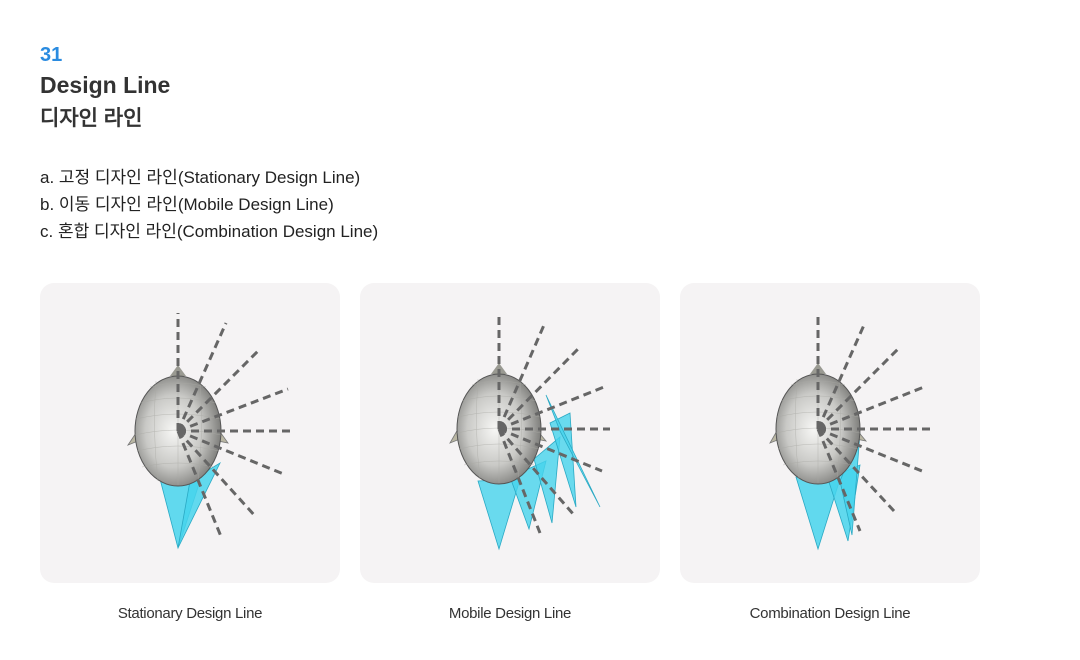 Image resolution: width=1080 pixels, height=660 pixels. I want to click on list-item-stationary: a. 고정 디자인 라인(Stationary Design Line), so click(200, 177).